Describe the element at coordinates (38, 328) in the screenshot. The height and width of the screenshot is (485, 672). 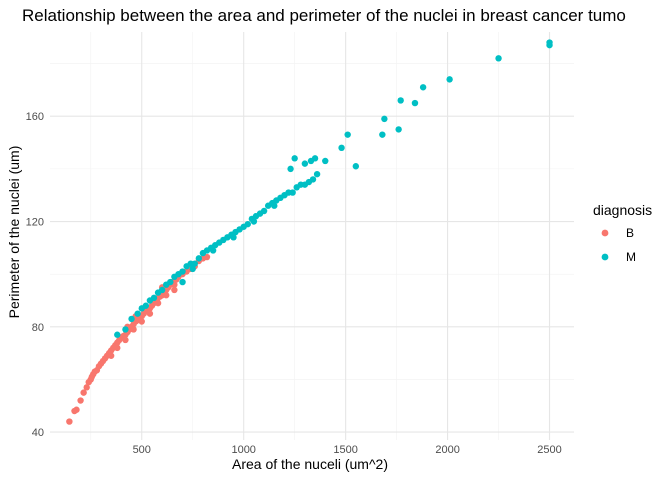
I see `y-tick-label: 80` at that location.